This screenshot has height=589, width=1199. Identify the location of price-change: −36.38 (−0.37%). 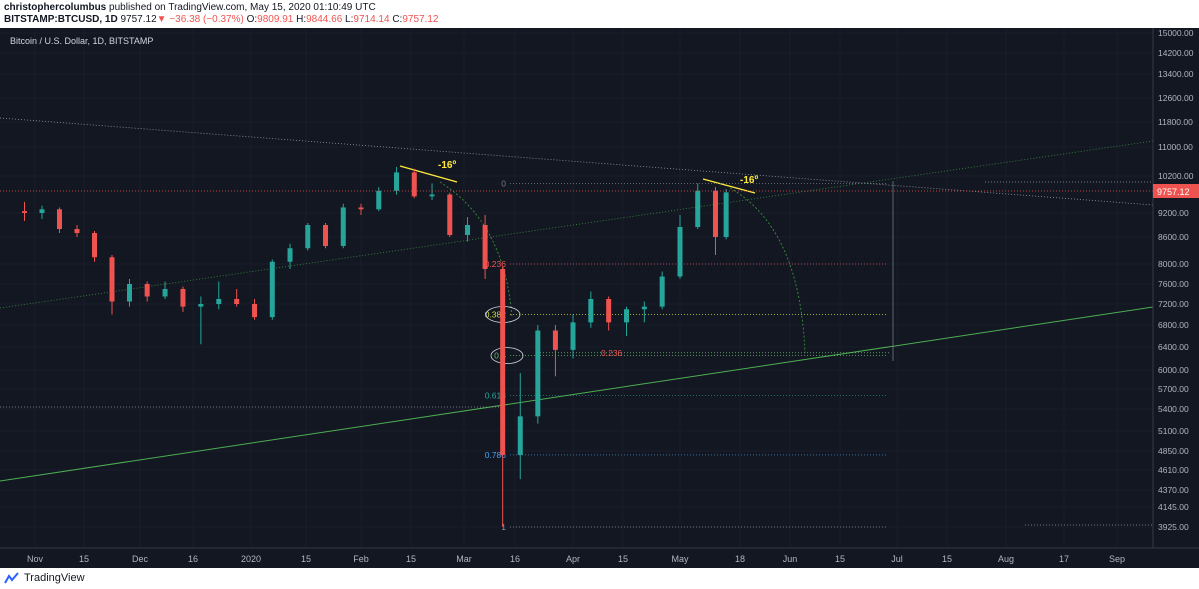
(206, 19).